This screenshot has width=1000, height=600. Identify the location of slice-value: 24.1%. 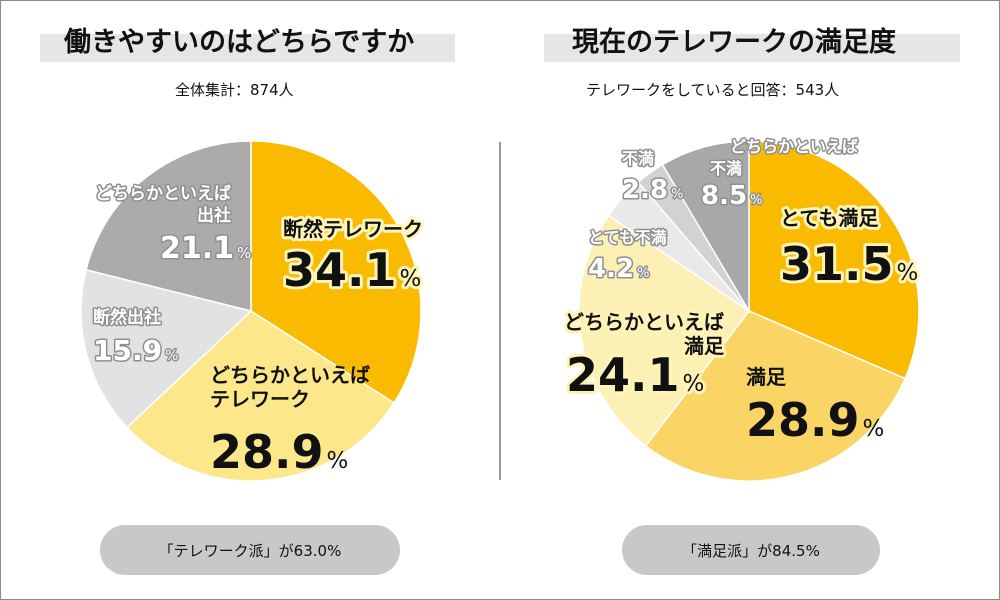
(635, 375).